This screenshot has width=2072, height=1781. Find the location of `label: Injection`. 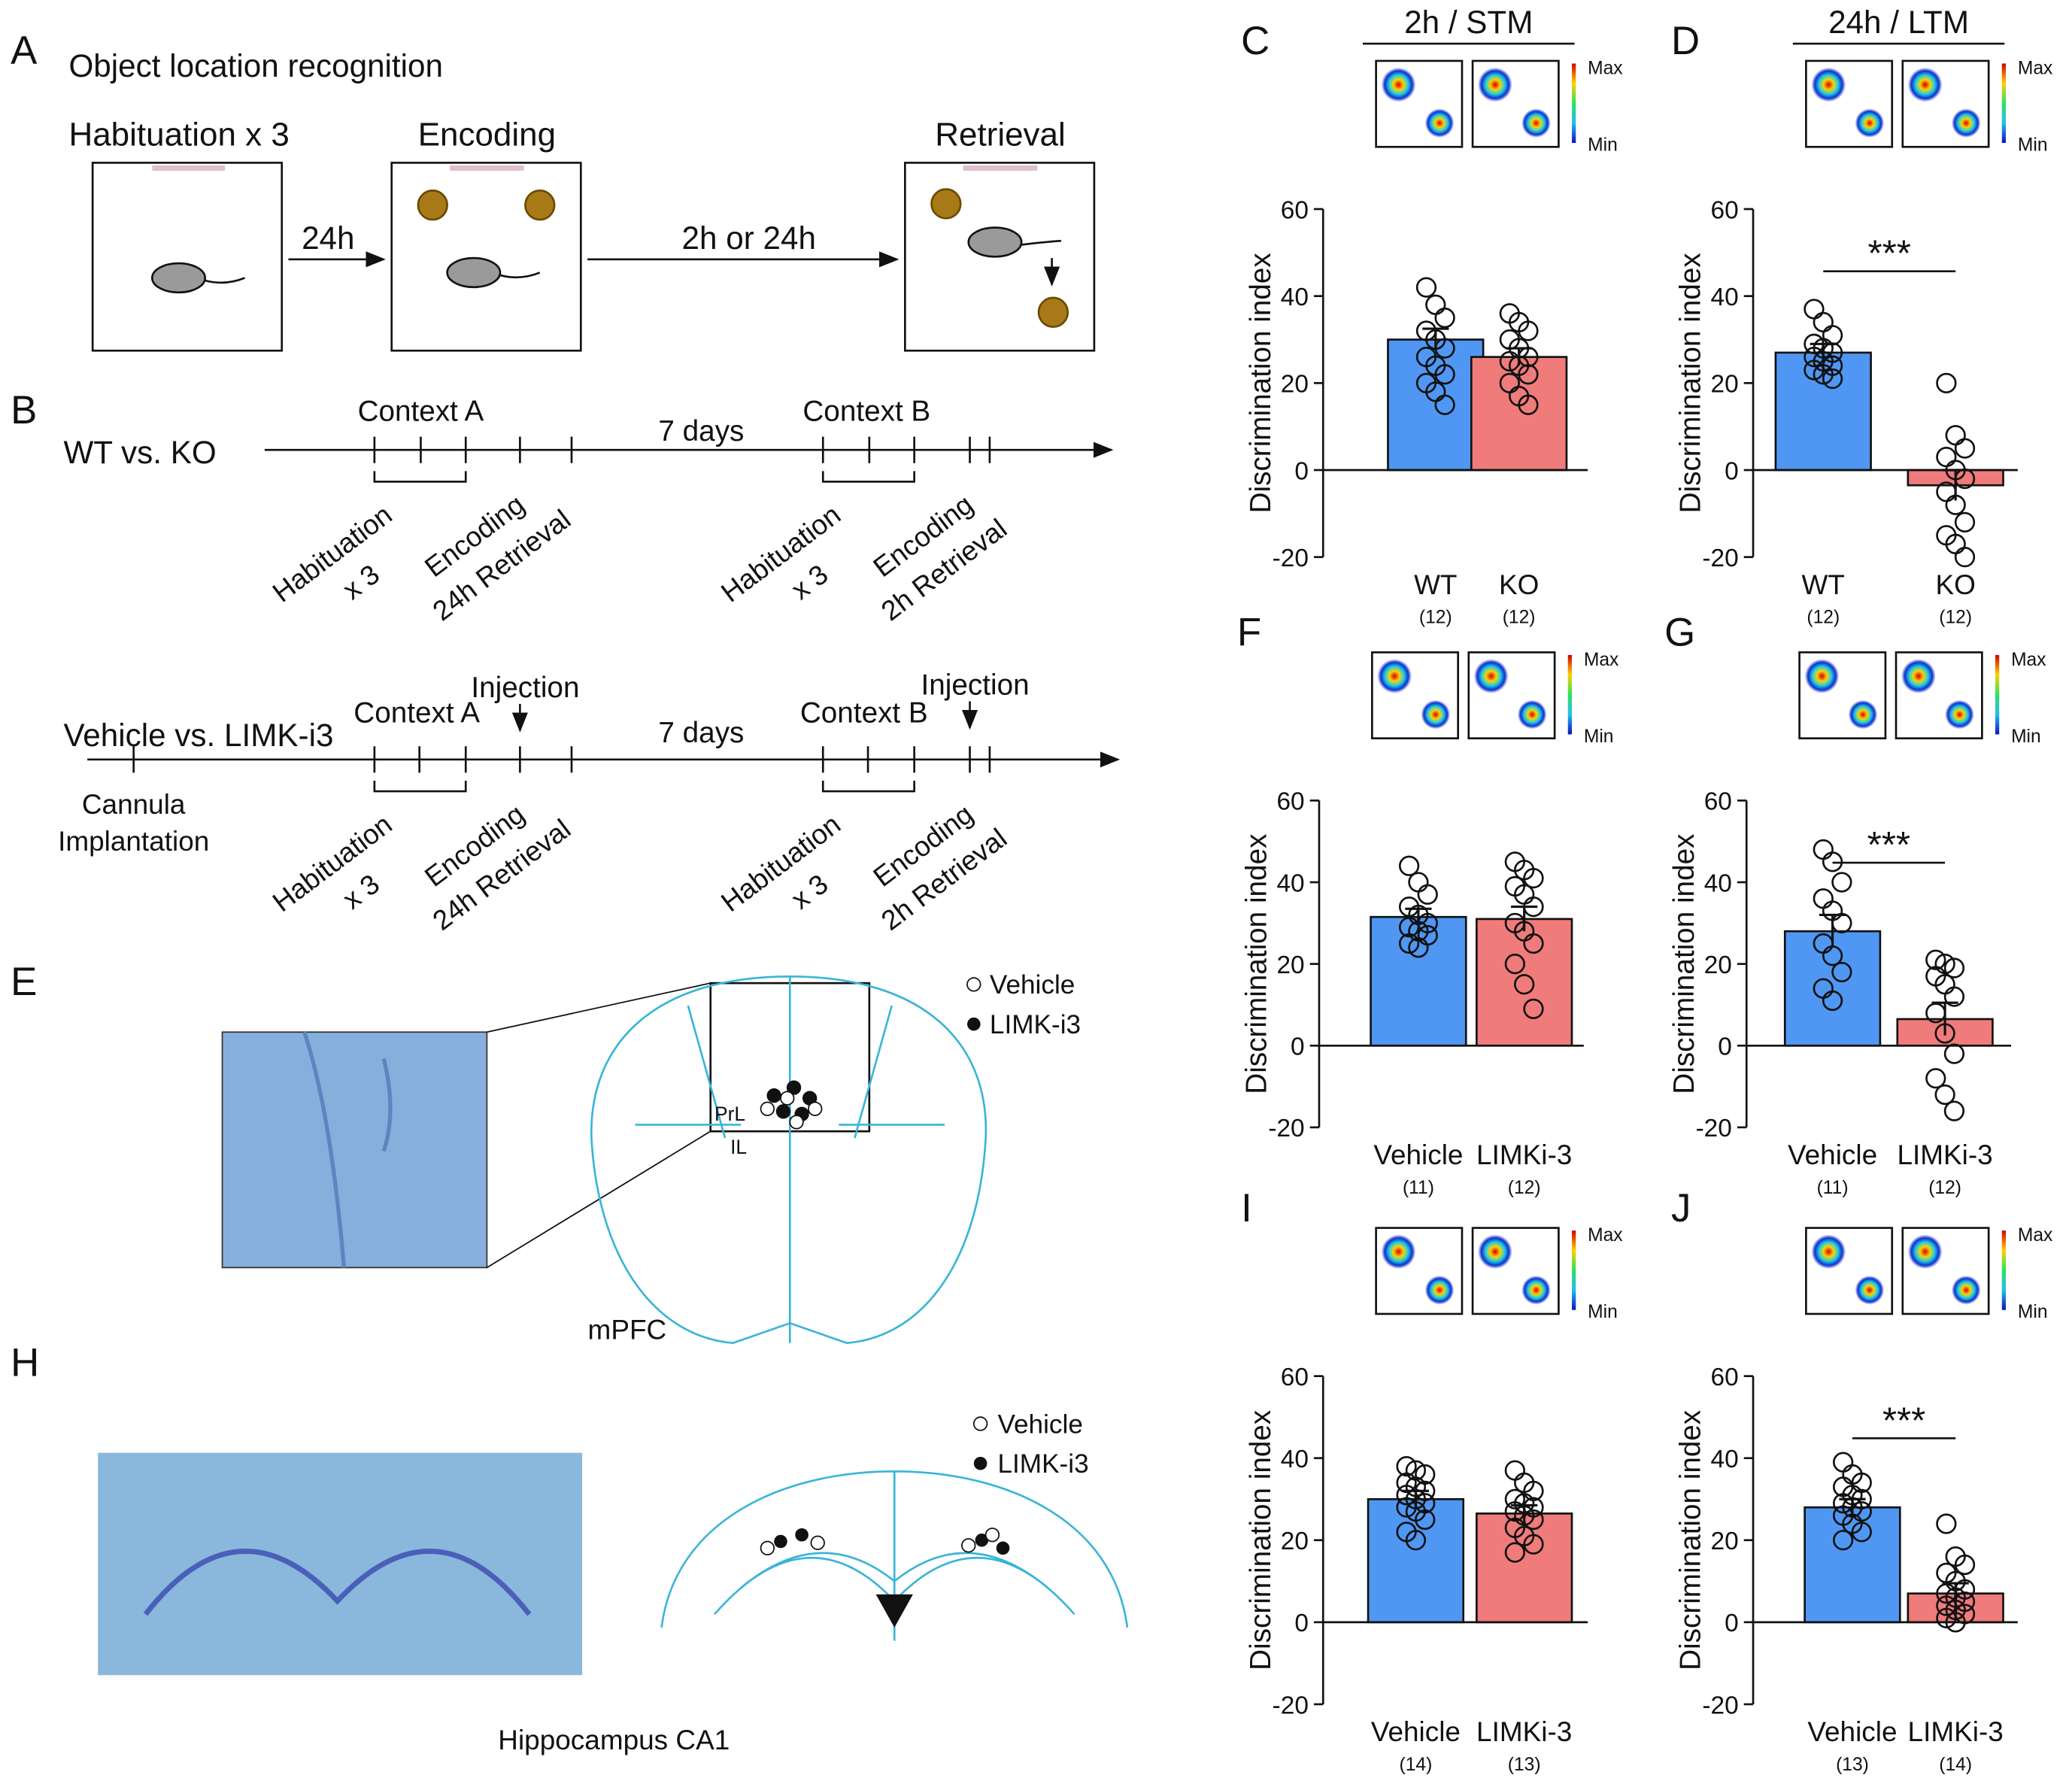

label: Injection is located at coordinates (525, 688).